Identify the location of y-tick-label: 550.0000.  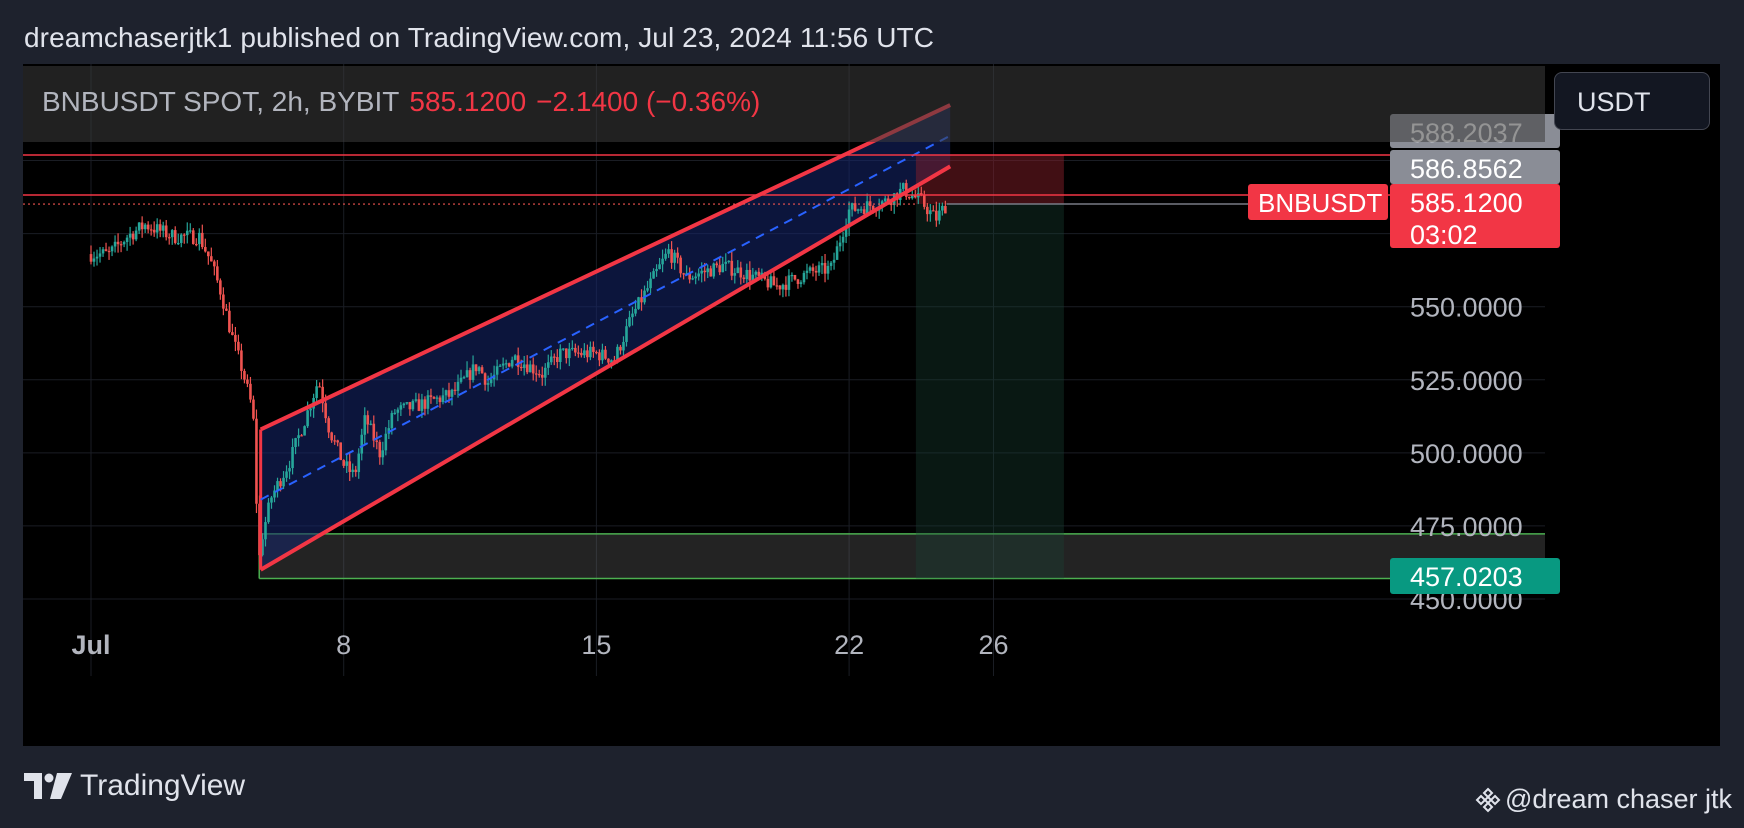
(1466, 308).